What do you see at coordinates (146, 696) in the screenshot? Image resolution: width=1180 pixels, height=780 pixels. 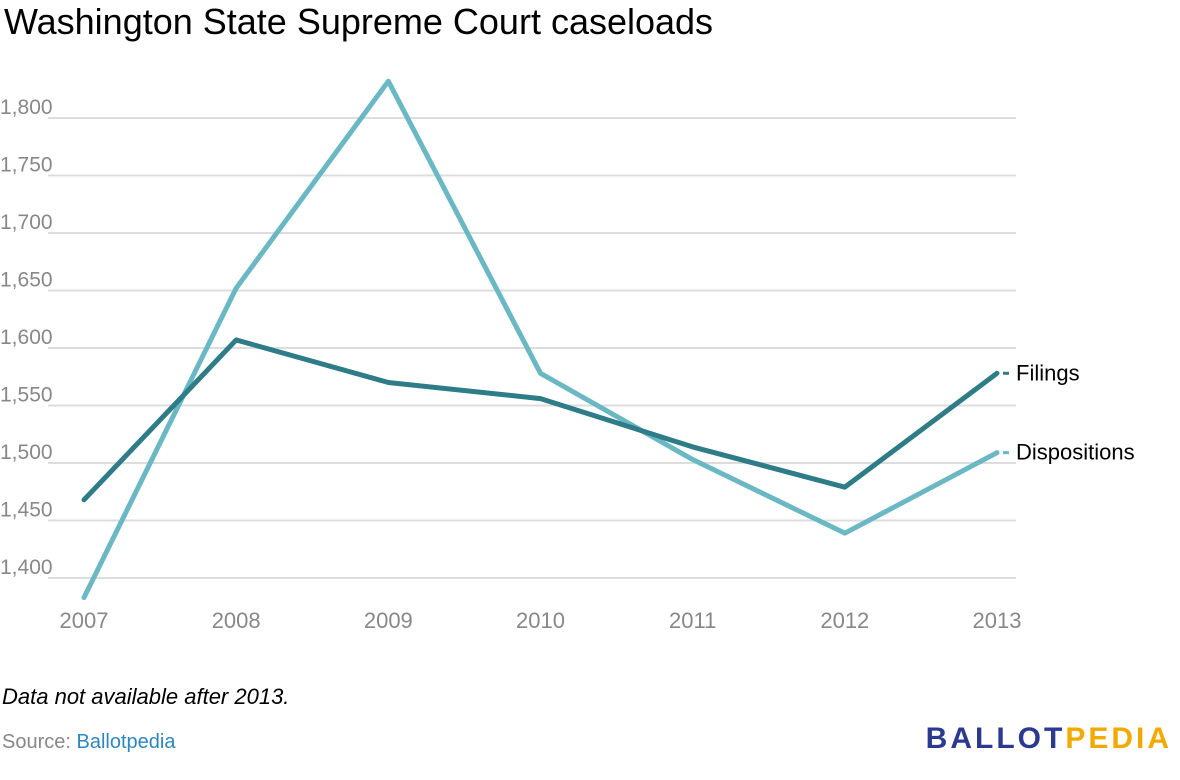 I see `footnote: Data not available after 2013.` at bounding box center [146, 696].